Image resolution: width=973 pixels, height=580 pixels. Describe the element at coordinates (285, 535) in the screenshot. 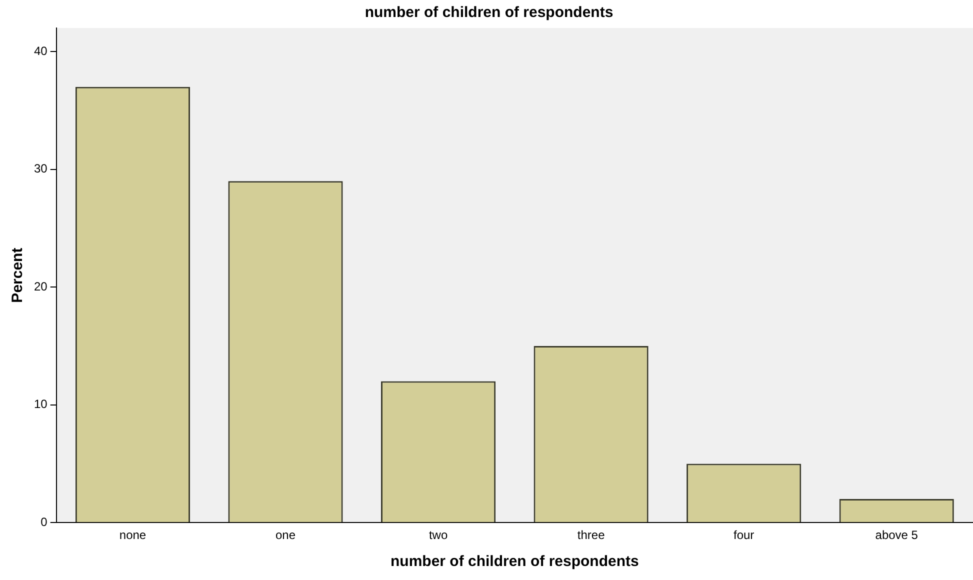

I see `x-tick-label: one` at that location.